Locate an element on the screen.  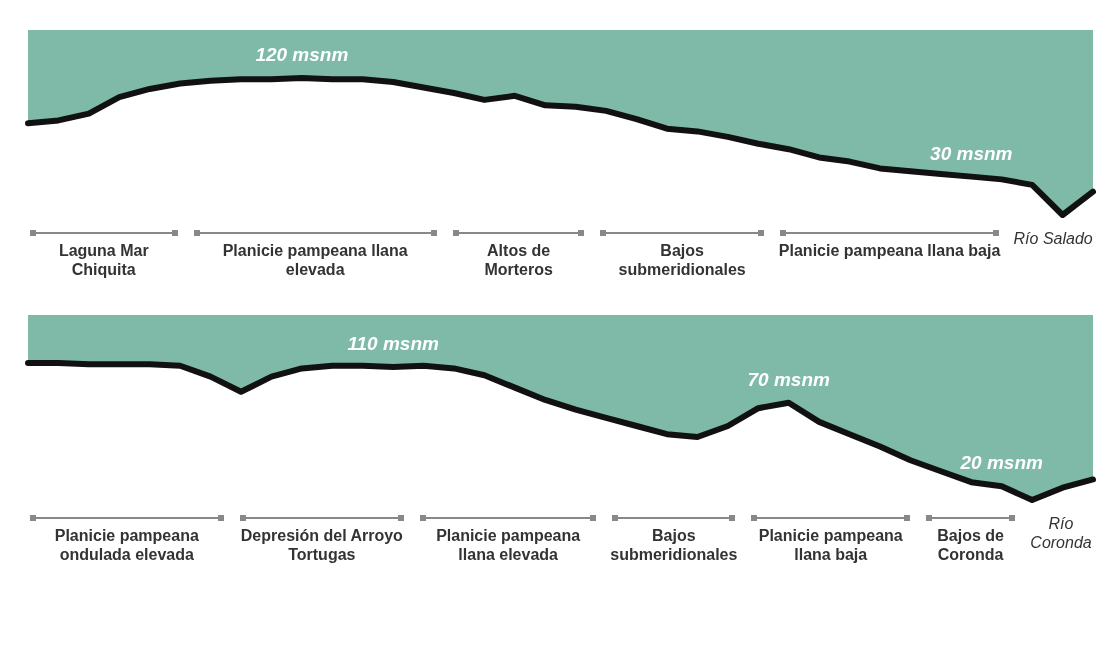
text: Depresión del Arroyo Tortugas is located at coordinates (321, 545).